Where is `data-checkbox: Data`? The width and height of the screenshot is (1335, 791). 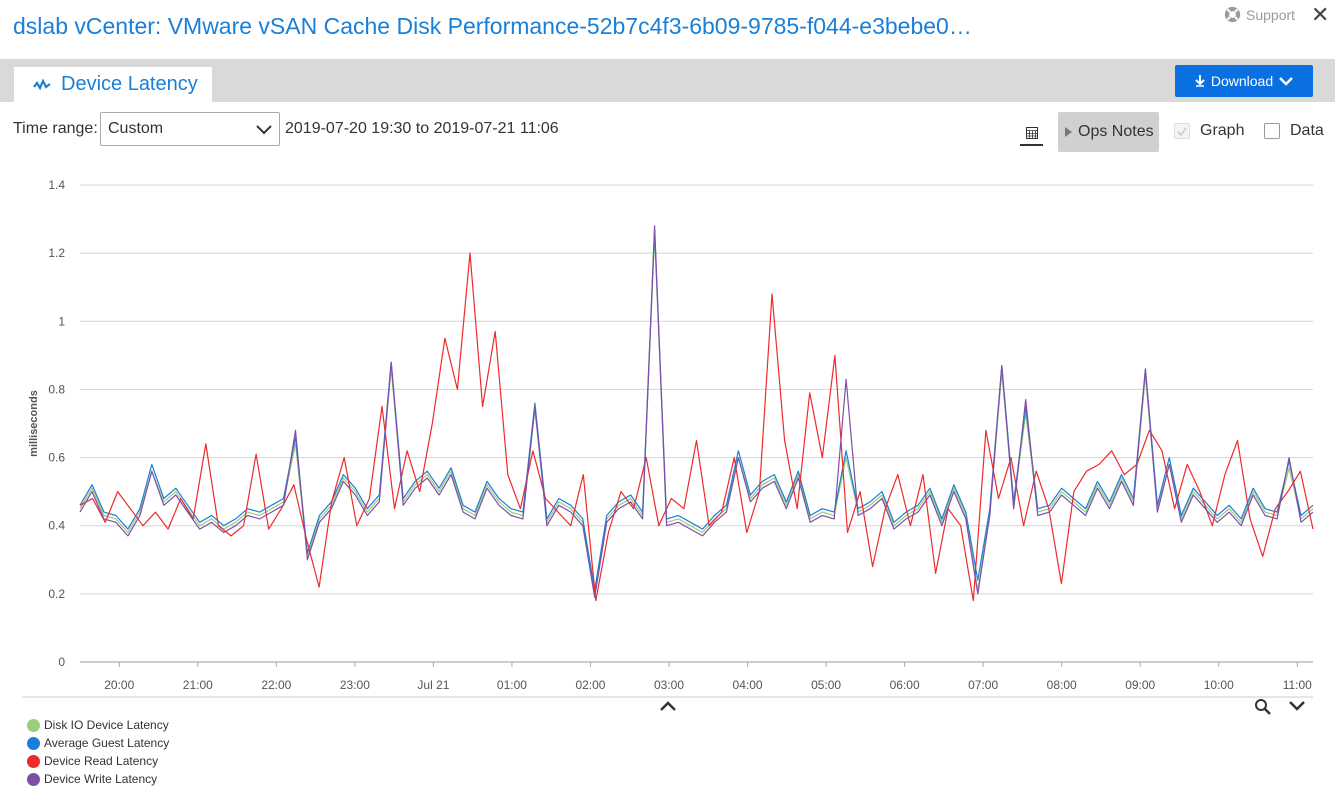
data-checkbox: Data is located at coordinates (1294, 131).